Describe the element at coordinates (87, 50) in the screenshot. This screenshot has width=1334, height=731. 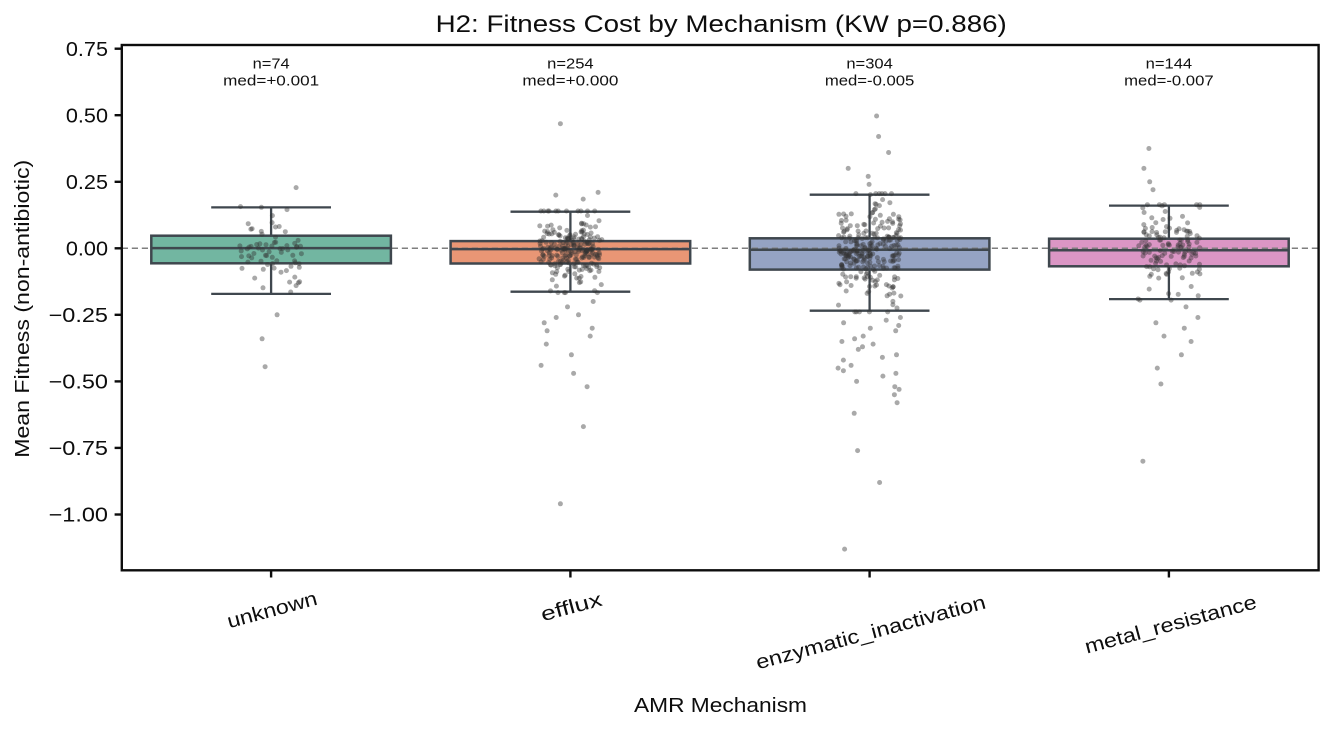
I see `svg-text: 0.75` at that location.